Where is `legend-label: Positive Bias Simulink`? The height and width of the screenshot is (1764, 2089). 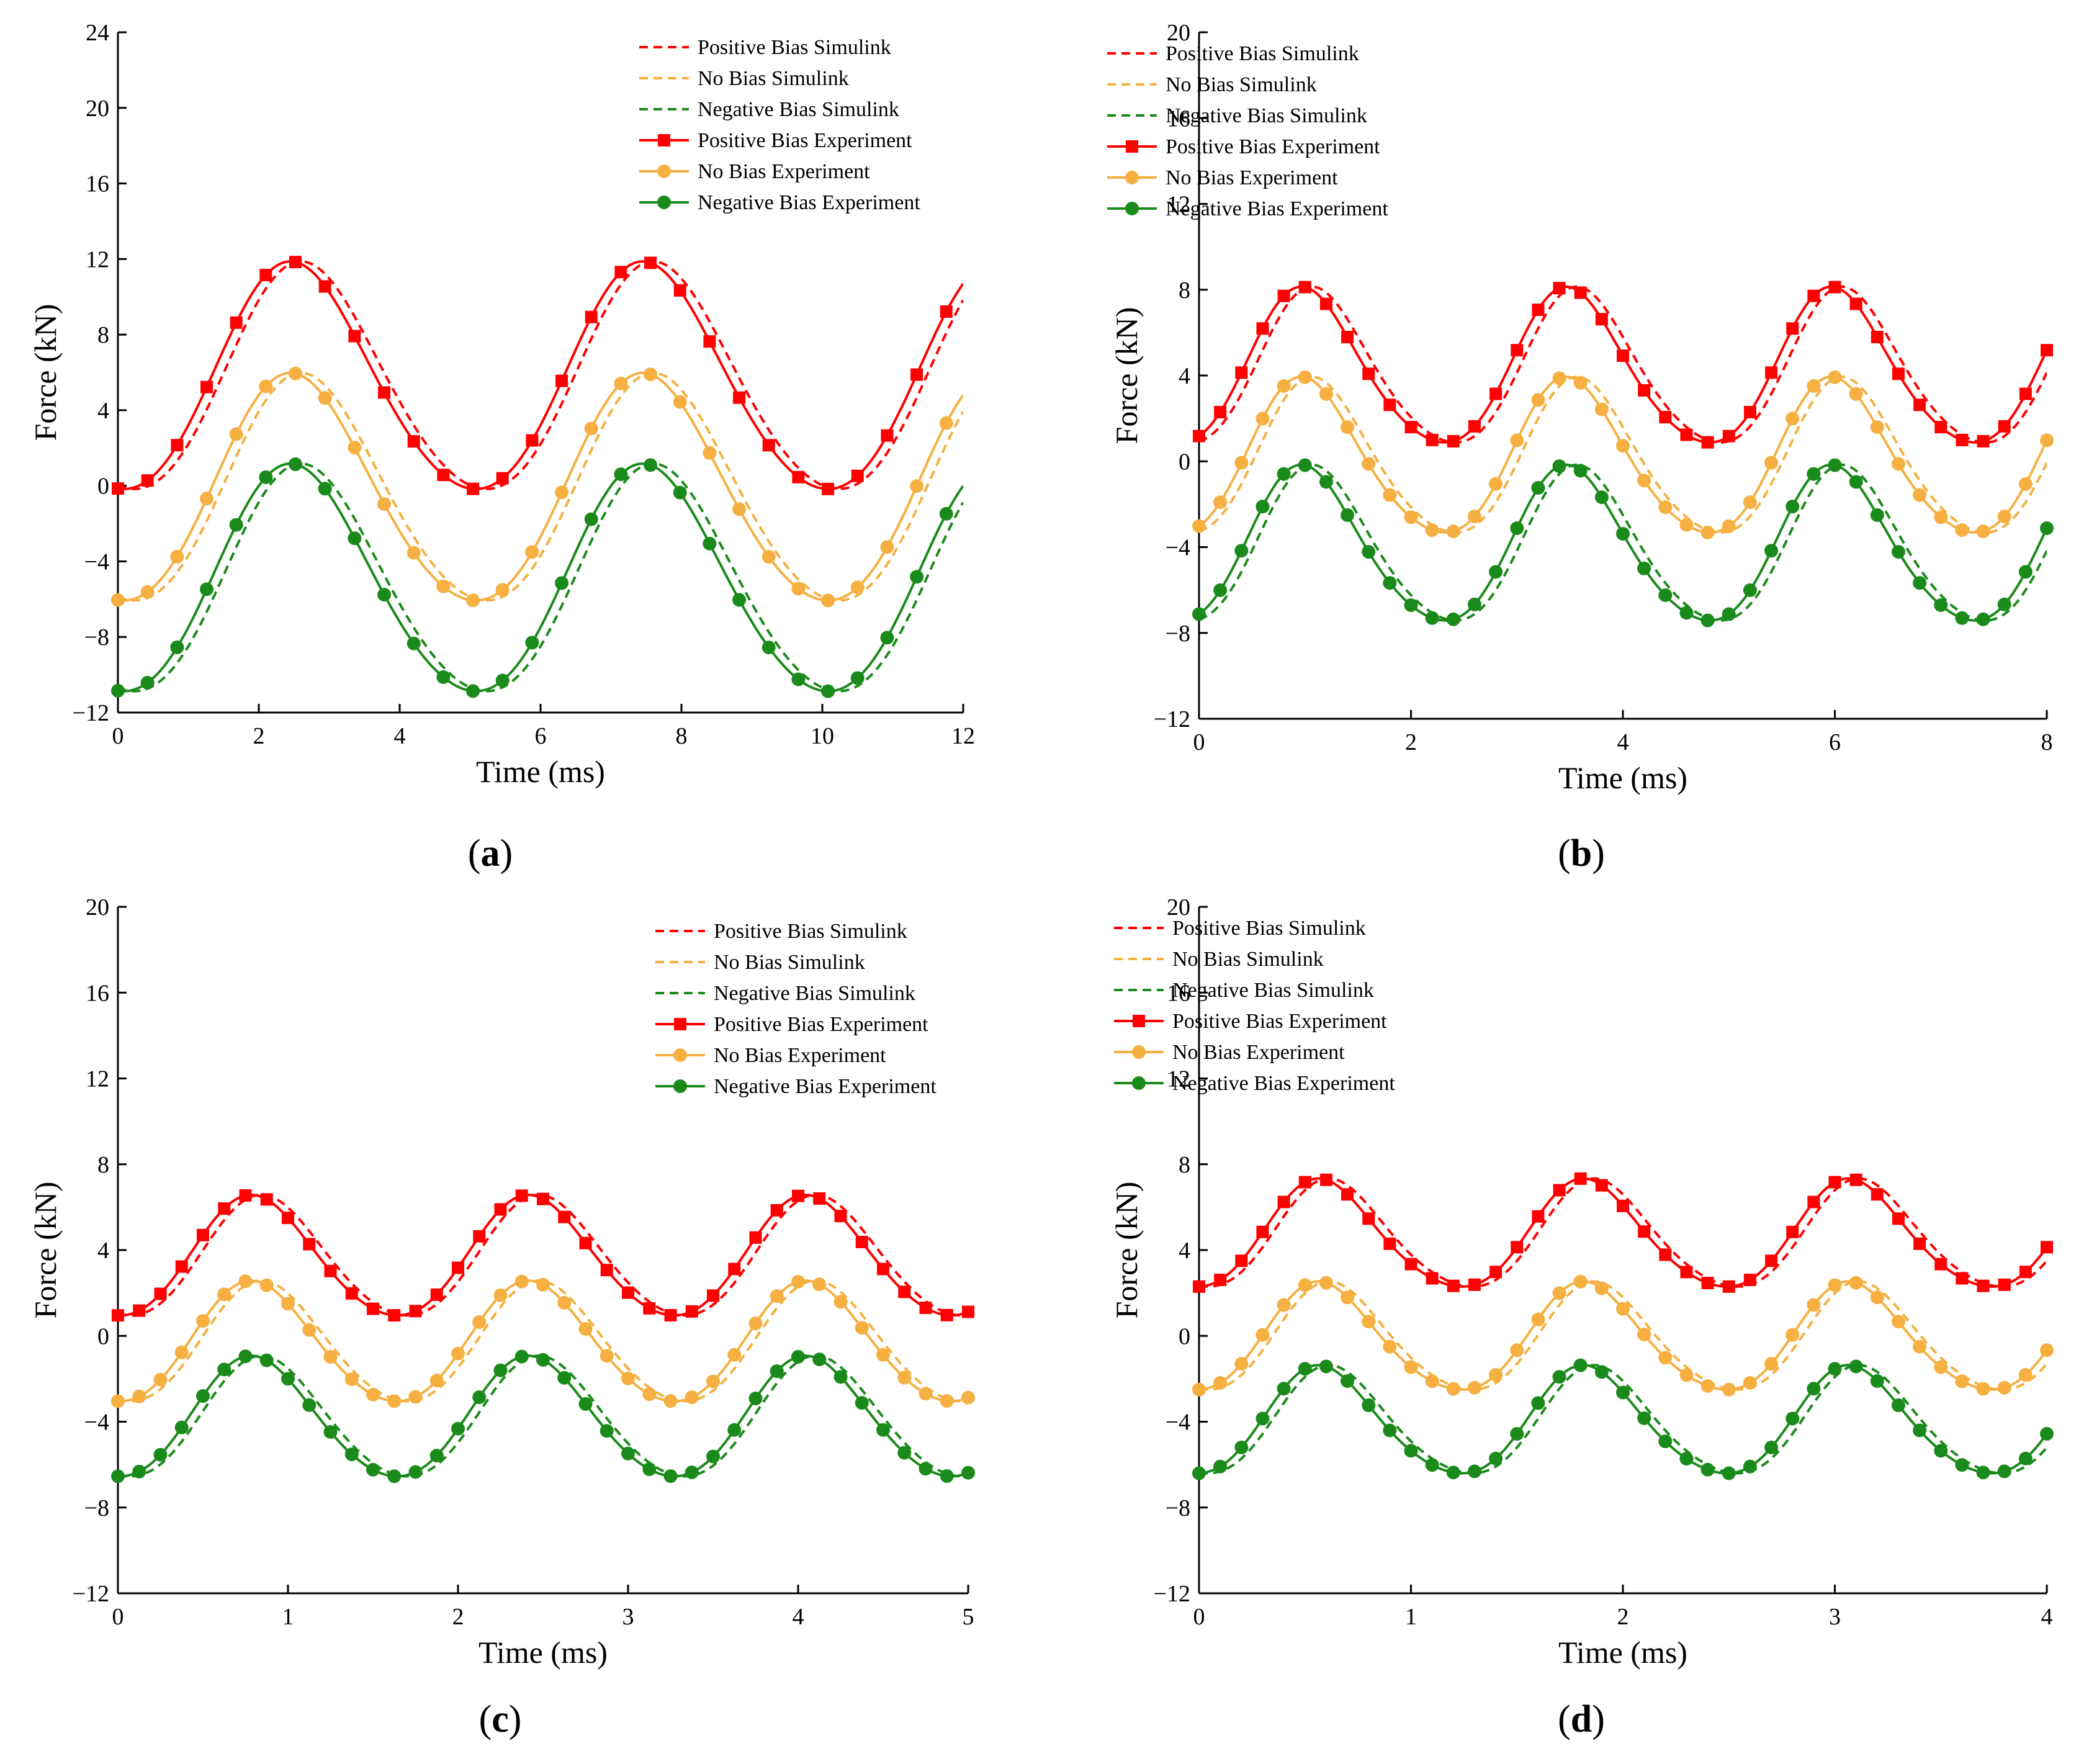
legend-label: Positive Bias Simulink is located at coordinates (1269, 929).